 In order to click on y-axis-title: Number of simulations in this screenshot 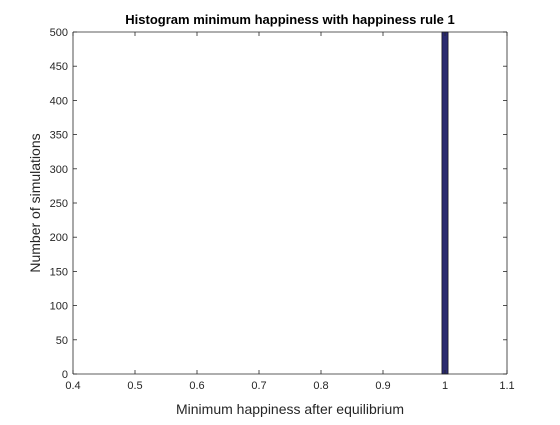, I will do `click(35, 202)`.